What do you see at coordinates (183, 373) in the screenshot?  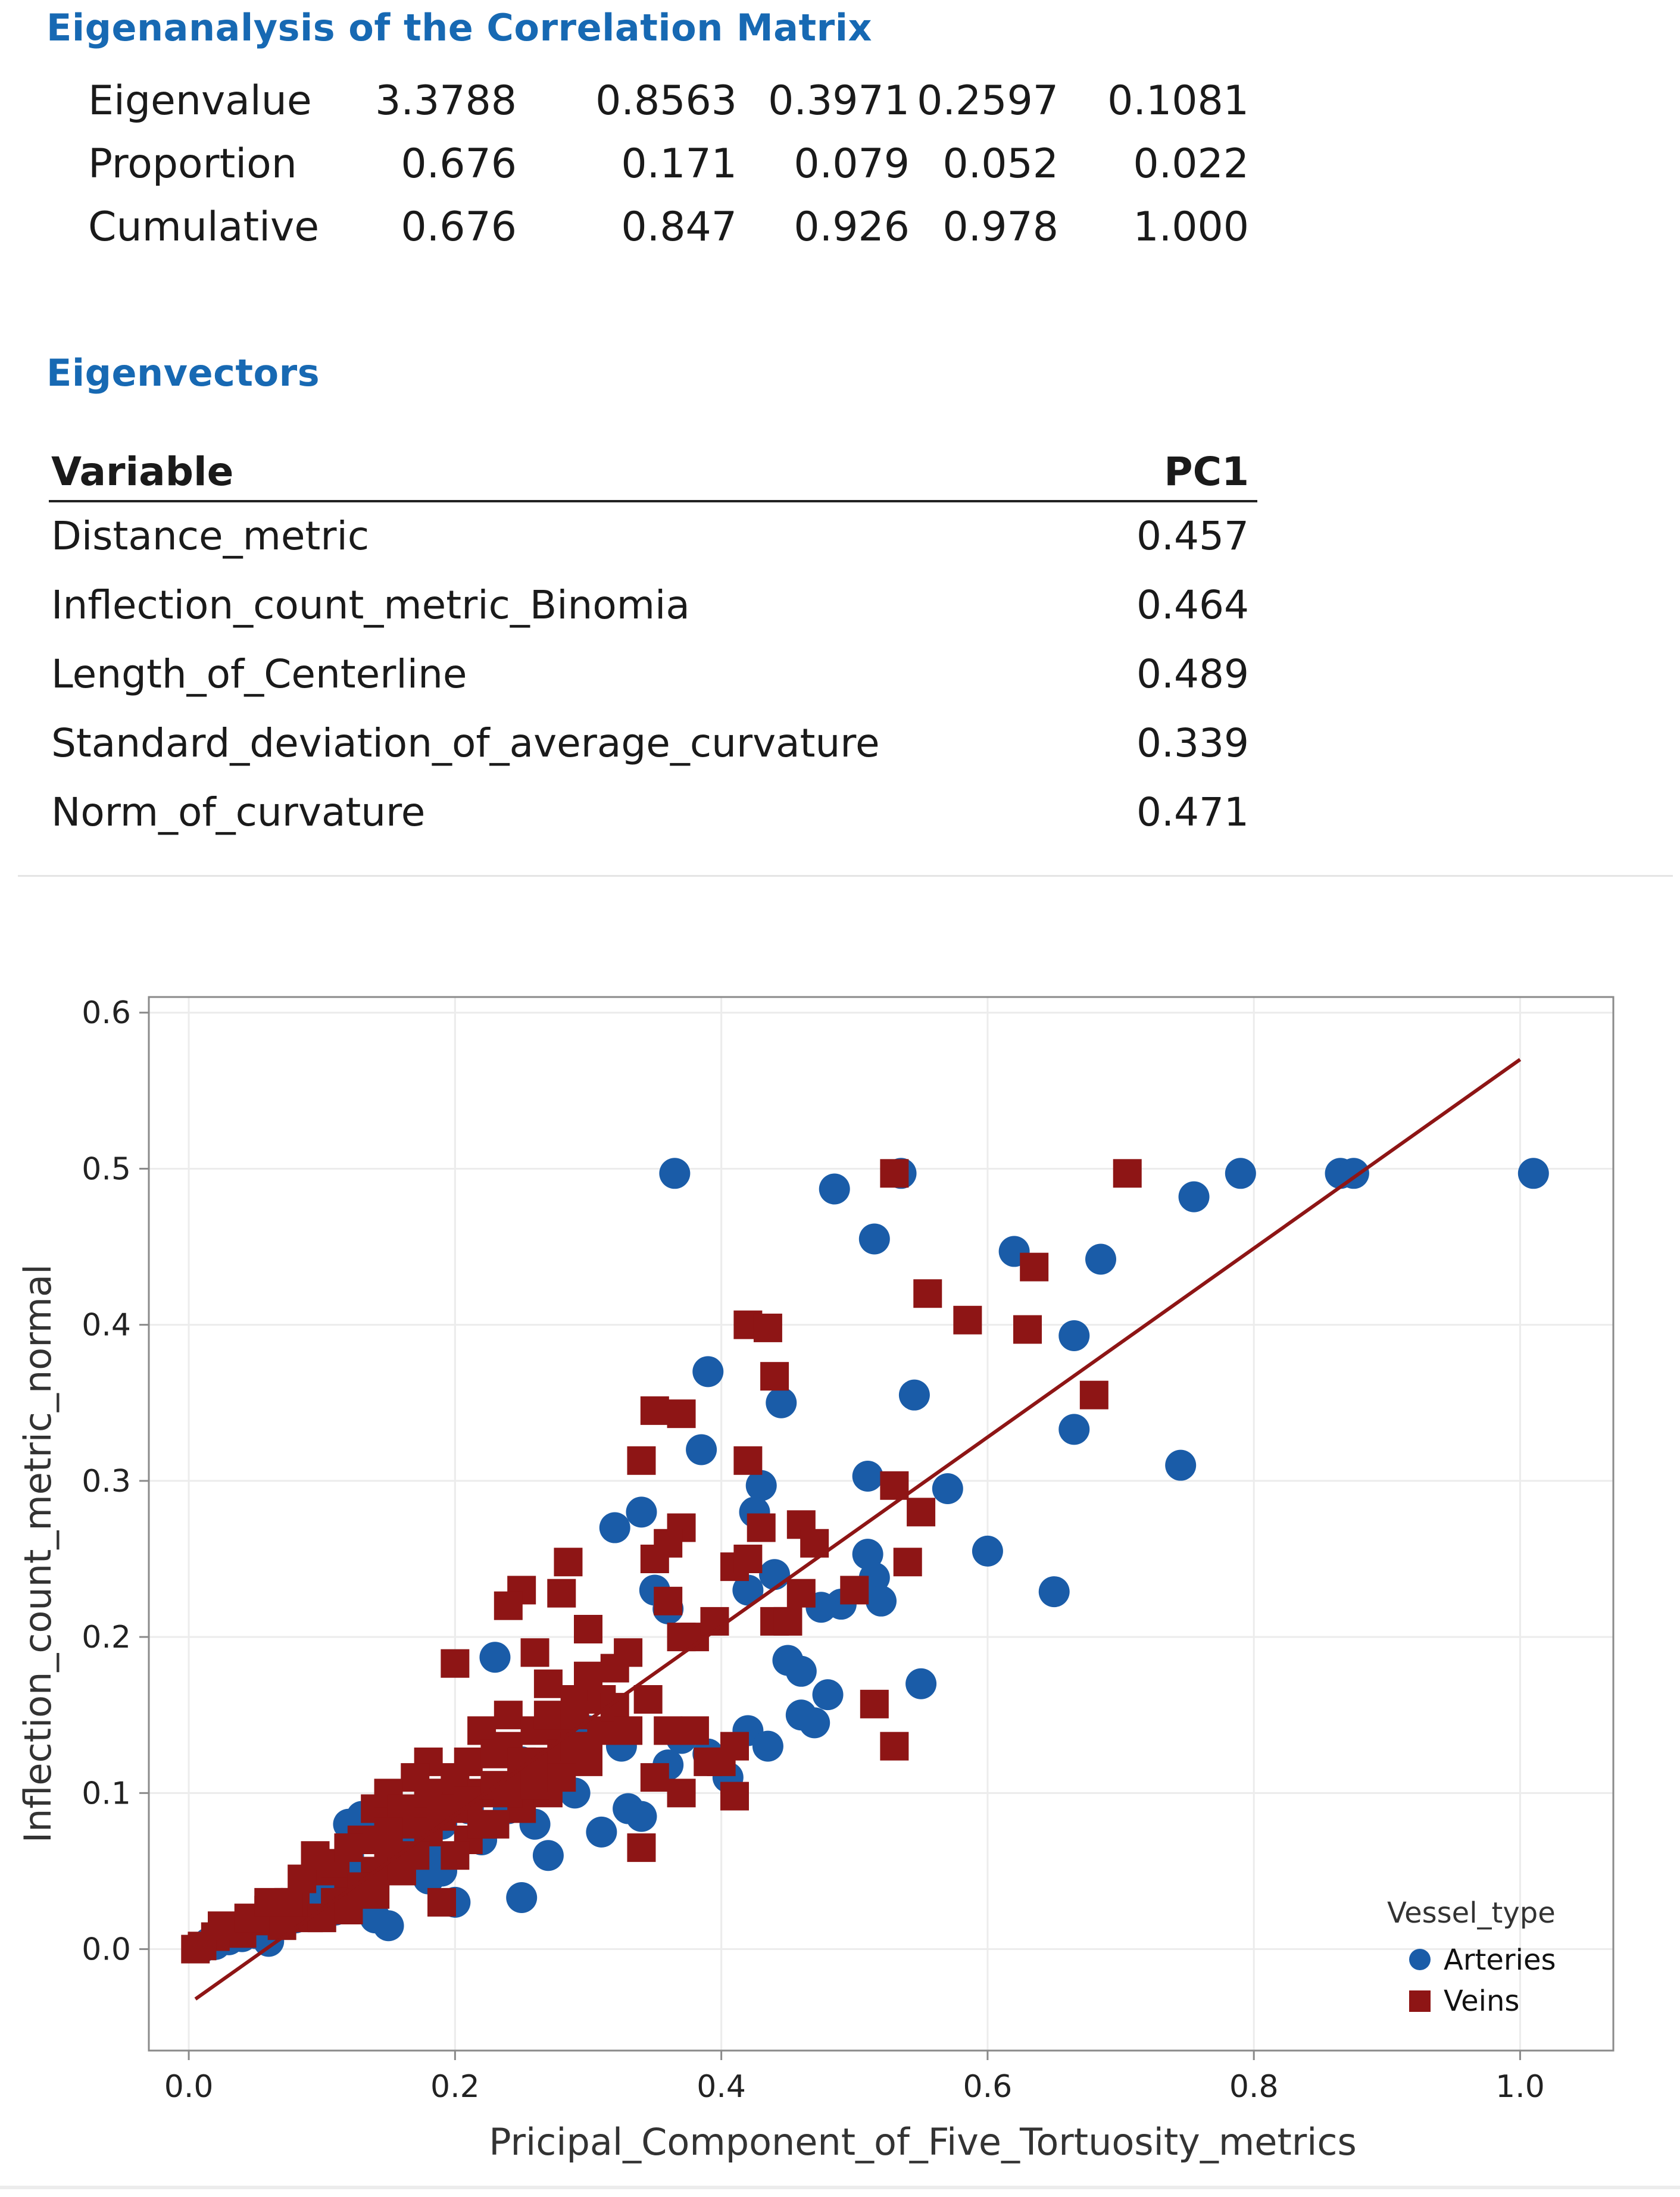 I see `eigenvectors-title: Eigenvectors` at bounding box center [183, 373].